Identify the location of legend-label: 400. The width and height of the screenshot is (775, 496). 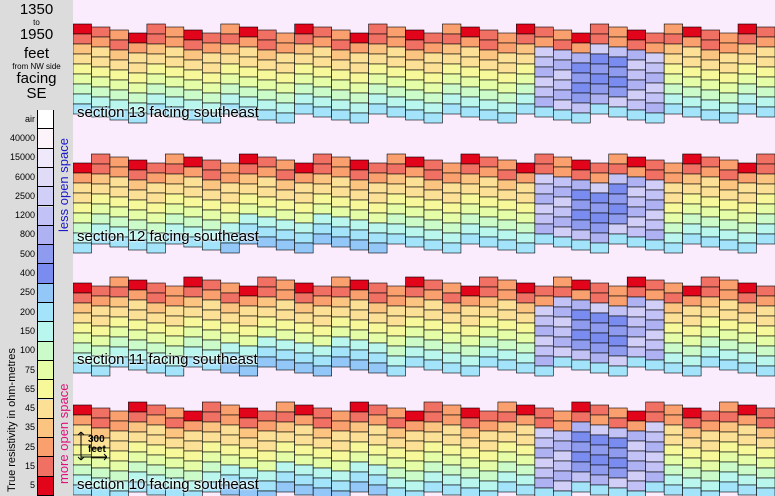
(27, 273).